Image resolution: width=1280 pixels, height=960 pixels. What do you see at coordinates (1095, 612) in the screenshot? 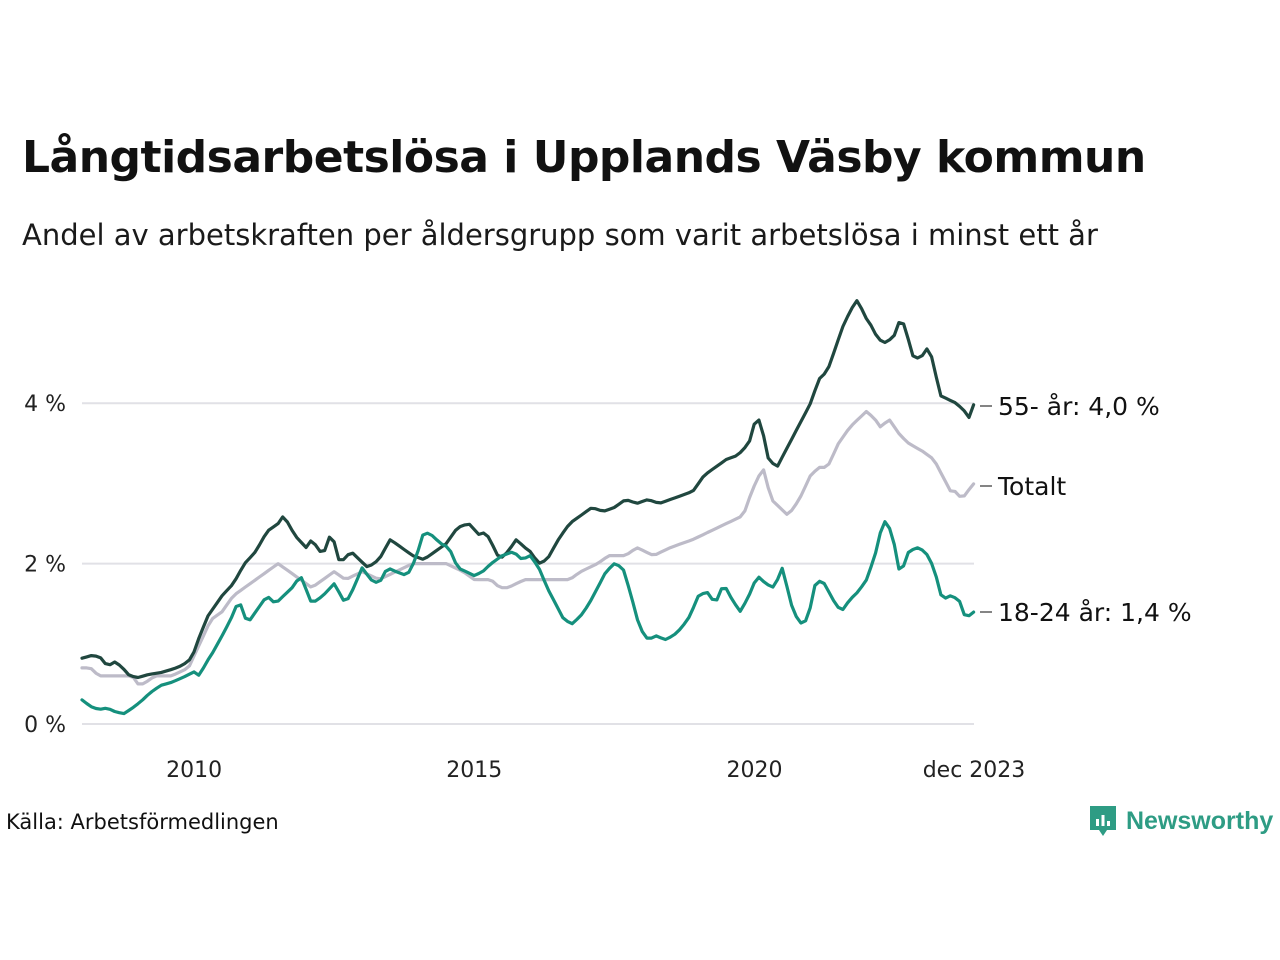
I see `end-label-18-24-r: 18-24 år: 1,4 %` at bounding box center [1095, 612].